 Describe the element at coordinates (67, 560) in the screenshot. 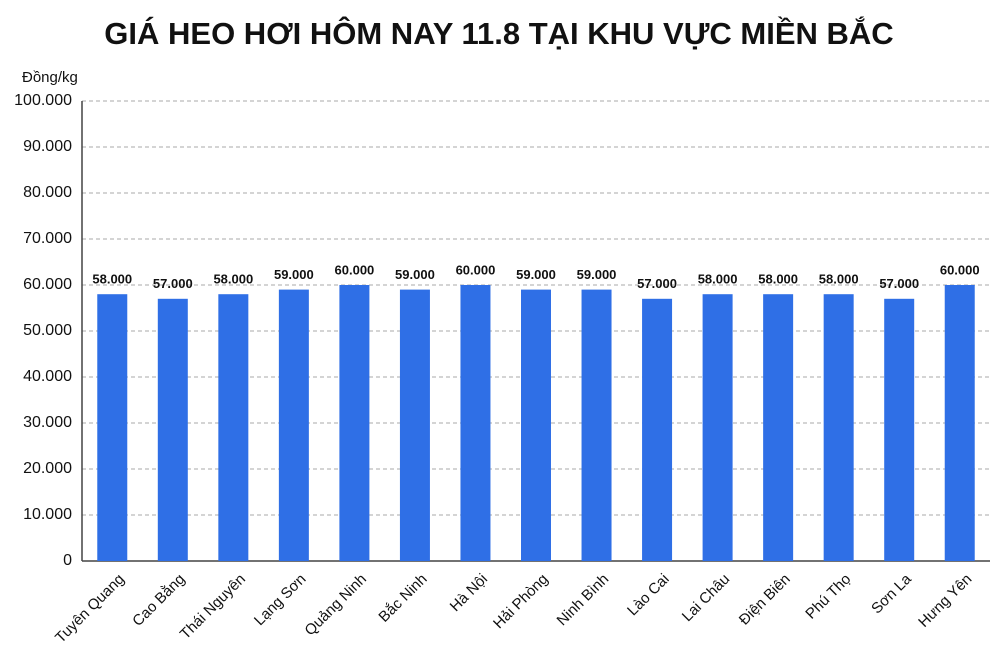

I see `y-tick-label: 0` at that location.